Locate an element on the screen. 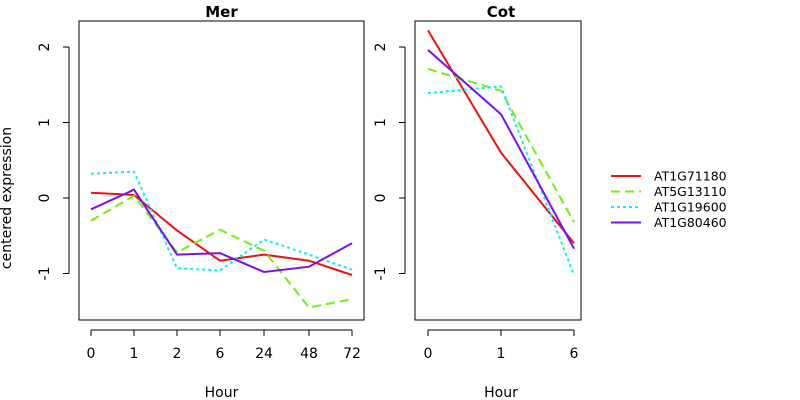  legend-entry-label: AT5G13110 is located at coordinates (690, 191).